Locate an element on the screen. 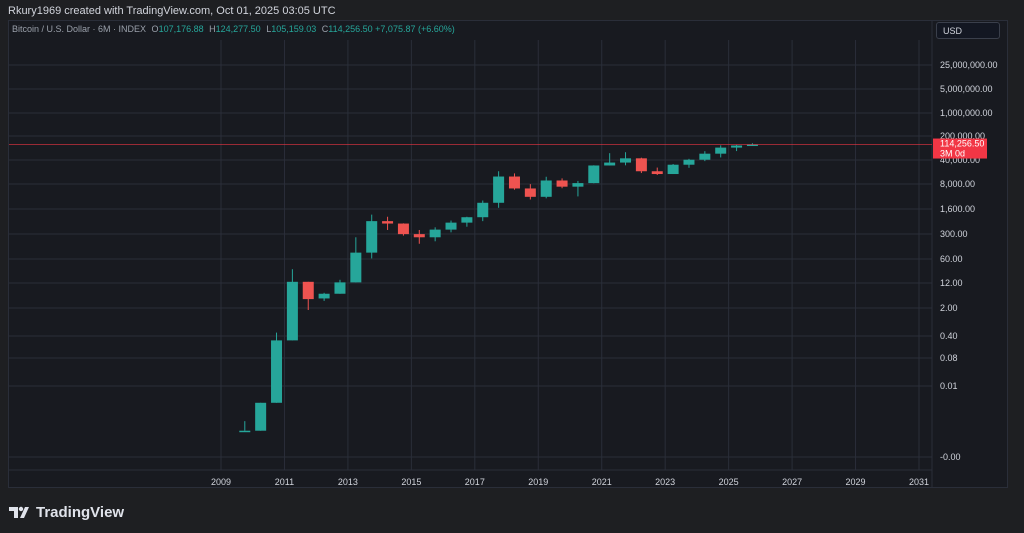 The width and height of the screenshot is (1024, 533). x-tick-label: 2029 is located at coordinates (856, 482).